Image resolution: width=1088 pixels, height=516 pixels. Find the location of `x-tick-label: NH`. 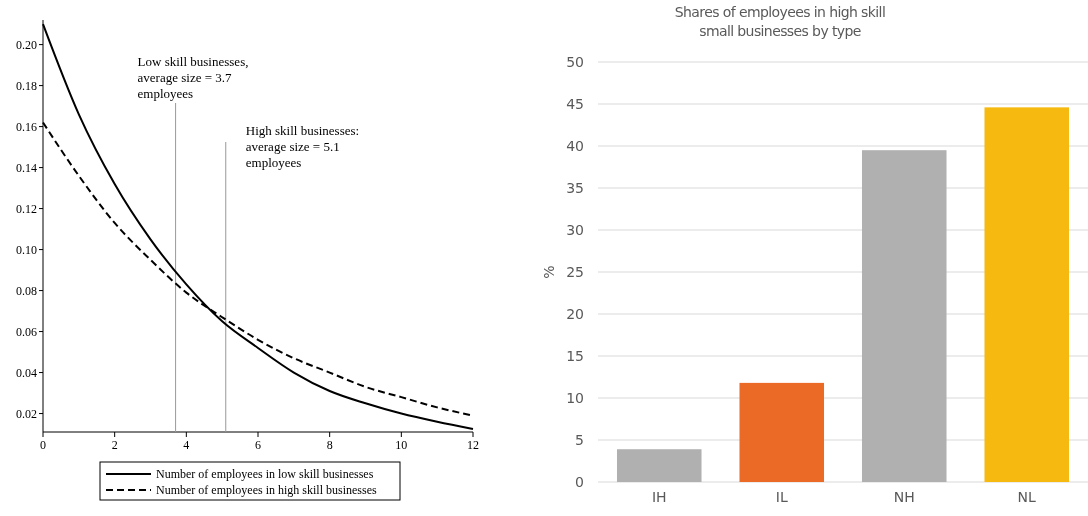

x-tick-label: NH is located at coordinates (904, 497).